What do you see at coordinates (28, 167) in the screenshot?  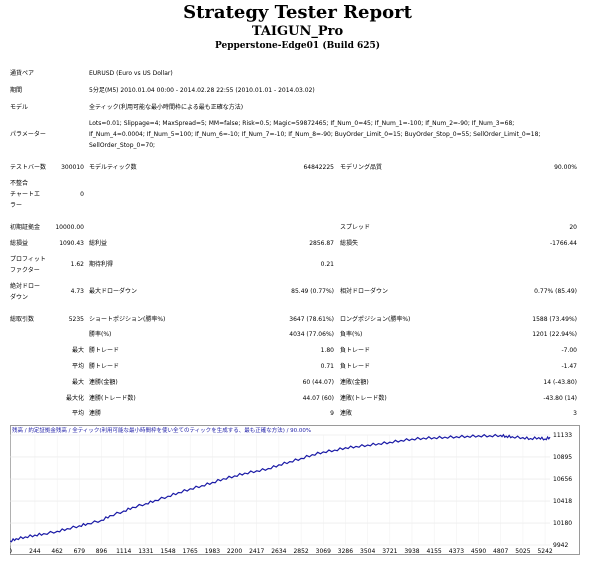 I see `bars-label: テストバー数` at bounding box center [28, 167].